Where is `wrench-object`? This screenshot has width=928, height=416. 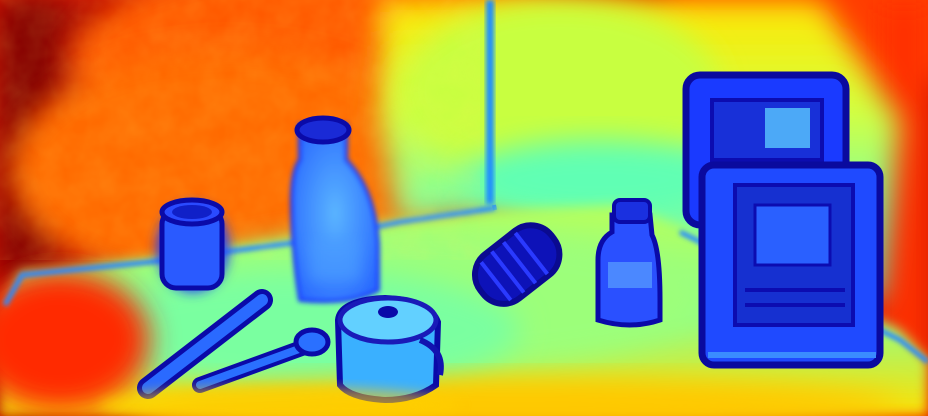 wrench-object is located at coordinates (261, 360).